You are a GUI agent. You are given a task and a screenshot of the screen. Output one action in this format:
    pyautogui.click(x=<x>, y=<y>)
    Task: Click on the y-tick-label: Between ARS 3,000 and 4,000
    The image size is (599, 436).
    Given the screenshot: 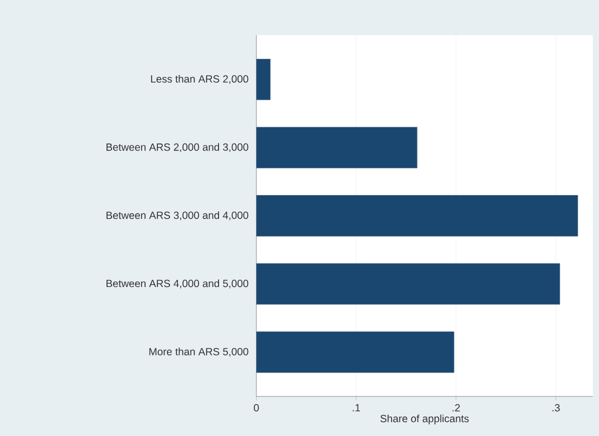 What is the action you would take?
    pyautogui.click(x=177, y=215)
    